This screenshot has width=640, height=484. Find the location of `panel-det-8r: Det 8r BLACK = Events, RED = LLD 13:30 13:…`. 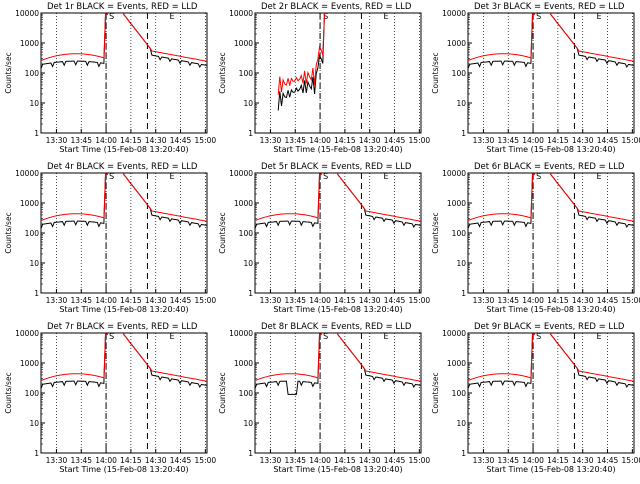

panel-det-8r: Det 8r BLACK = Events, RED = LLD 13:30 13:… is located at coordinates (324, 398).